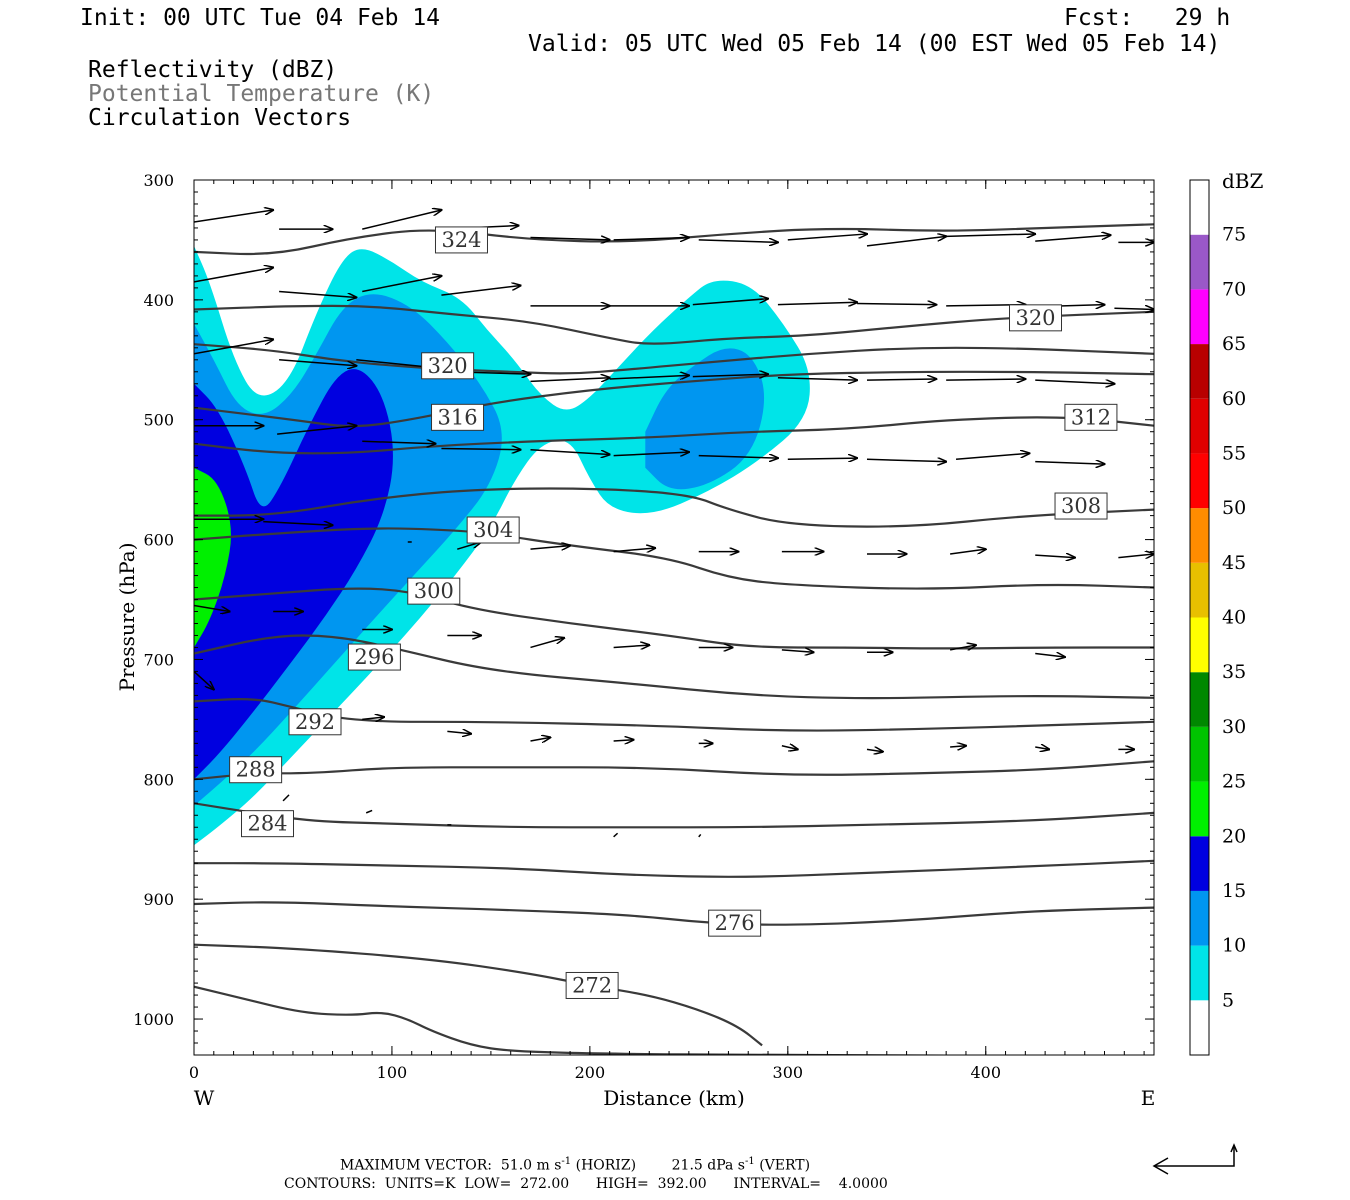 Image resolution: width=1350 pixels, height=1200 pixels. Describe the element at coordinates (750, 1161) in the screenshot. I see `exp-2: -1` at that location.